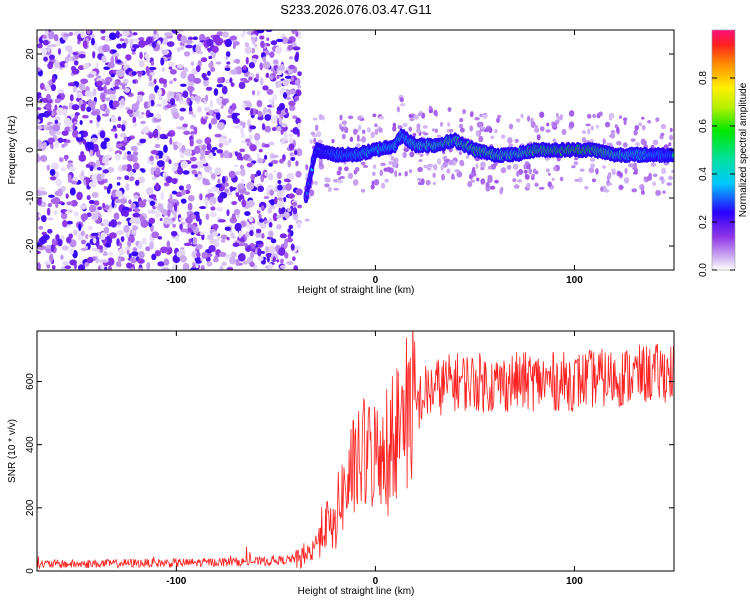  Describe the element at coordinates (30, 102) in the screenshot. I see `y-tick-label: 10` at that location.